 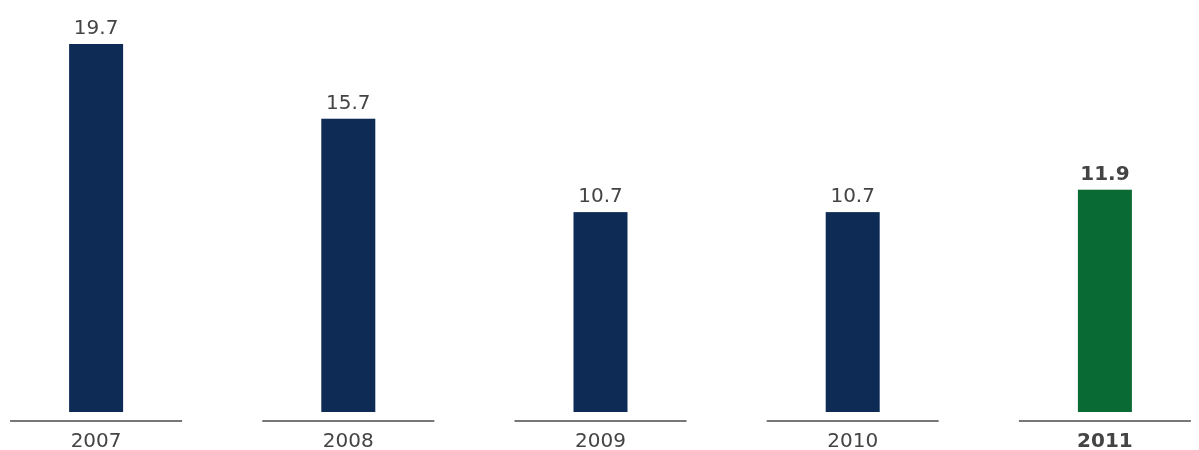 I want to click on x-tick-label: 2011, so click(x=1105, y=439).